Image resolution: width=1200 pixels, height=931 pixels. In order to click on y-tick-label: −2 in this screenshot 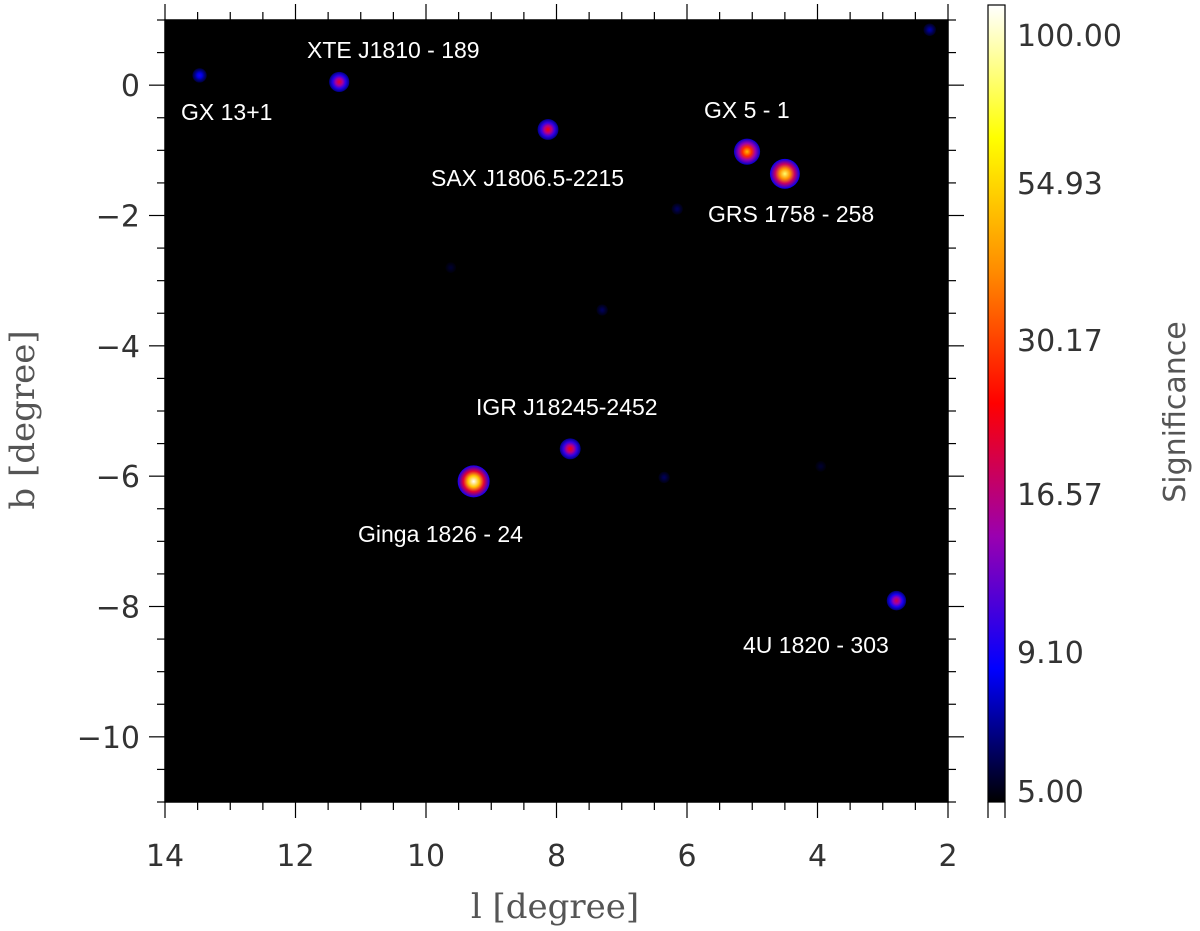, I will do `click(118, 217)`.